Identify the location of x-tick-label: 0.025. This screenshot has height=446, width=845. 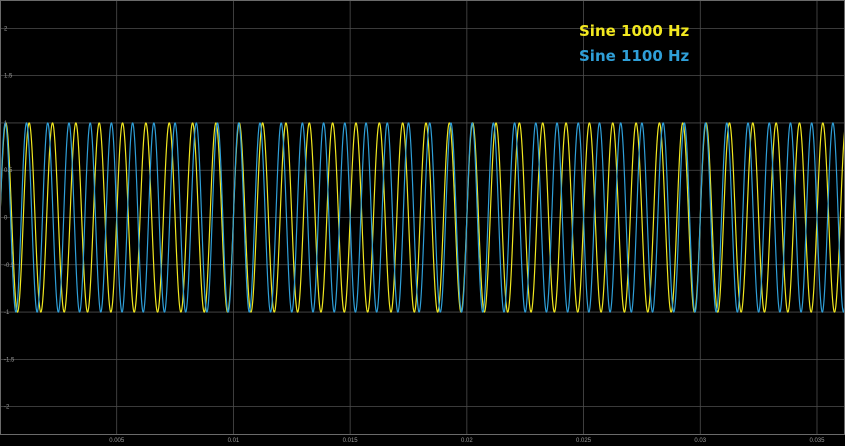
(584, 441).